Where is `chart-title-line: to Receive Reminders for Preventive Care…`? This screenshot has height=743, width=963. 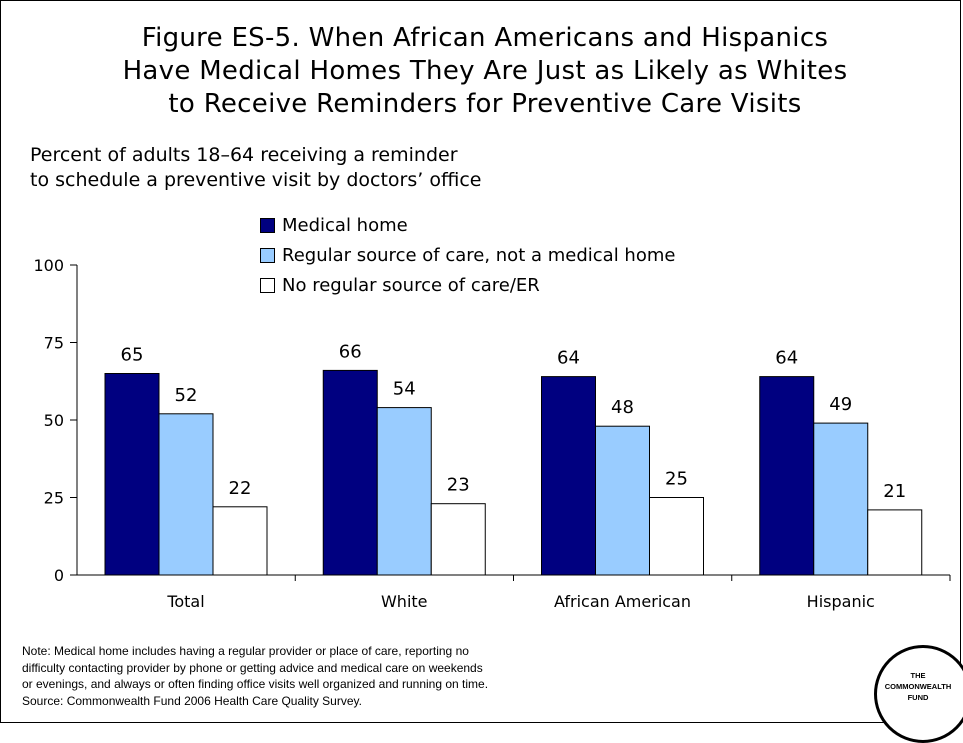 chart-title-line: to Receive Reminders for Preventive Care… is located at coordinates (485, 104).